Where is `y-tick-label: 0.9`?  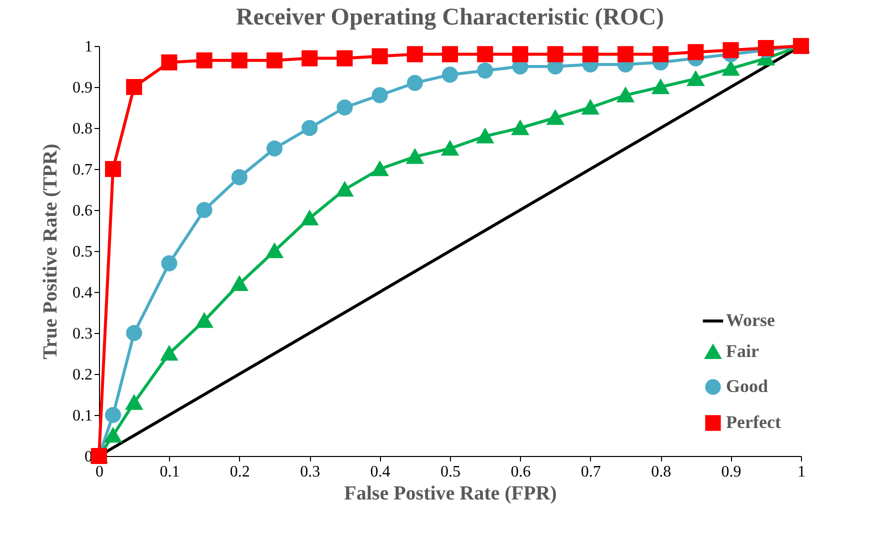 y-tick-label: 0.9 is located at coordinates (82, 88).